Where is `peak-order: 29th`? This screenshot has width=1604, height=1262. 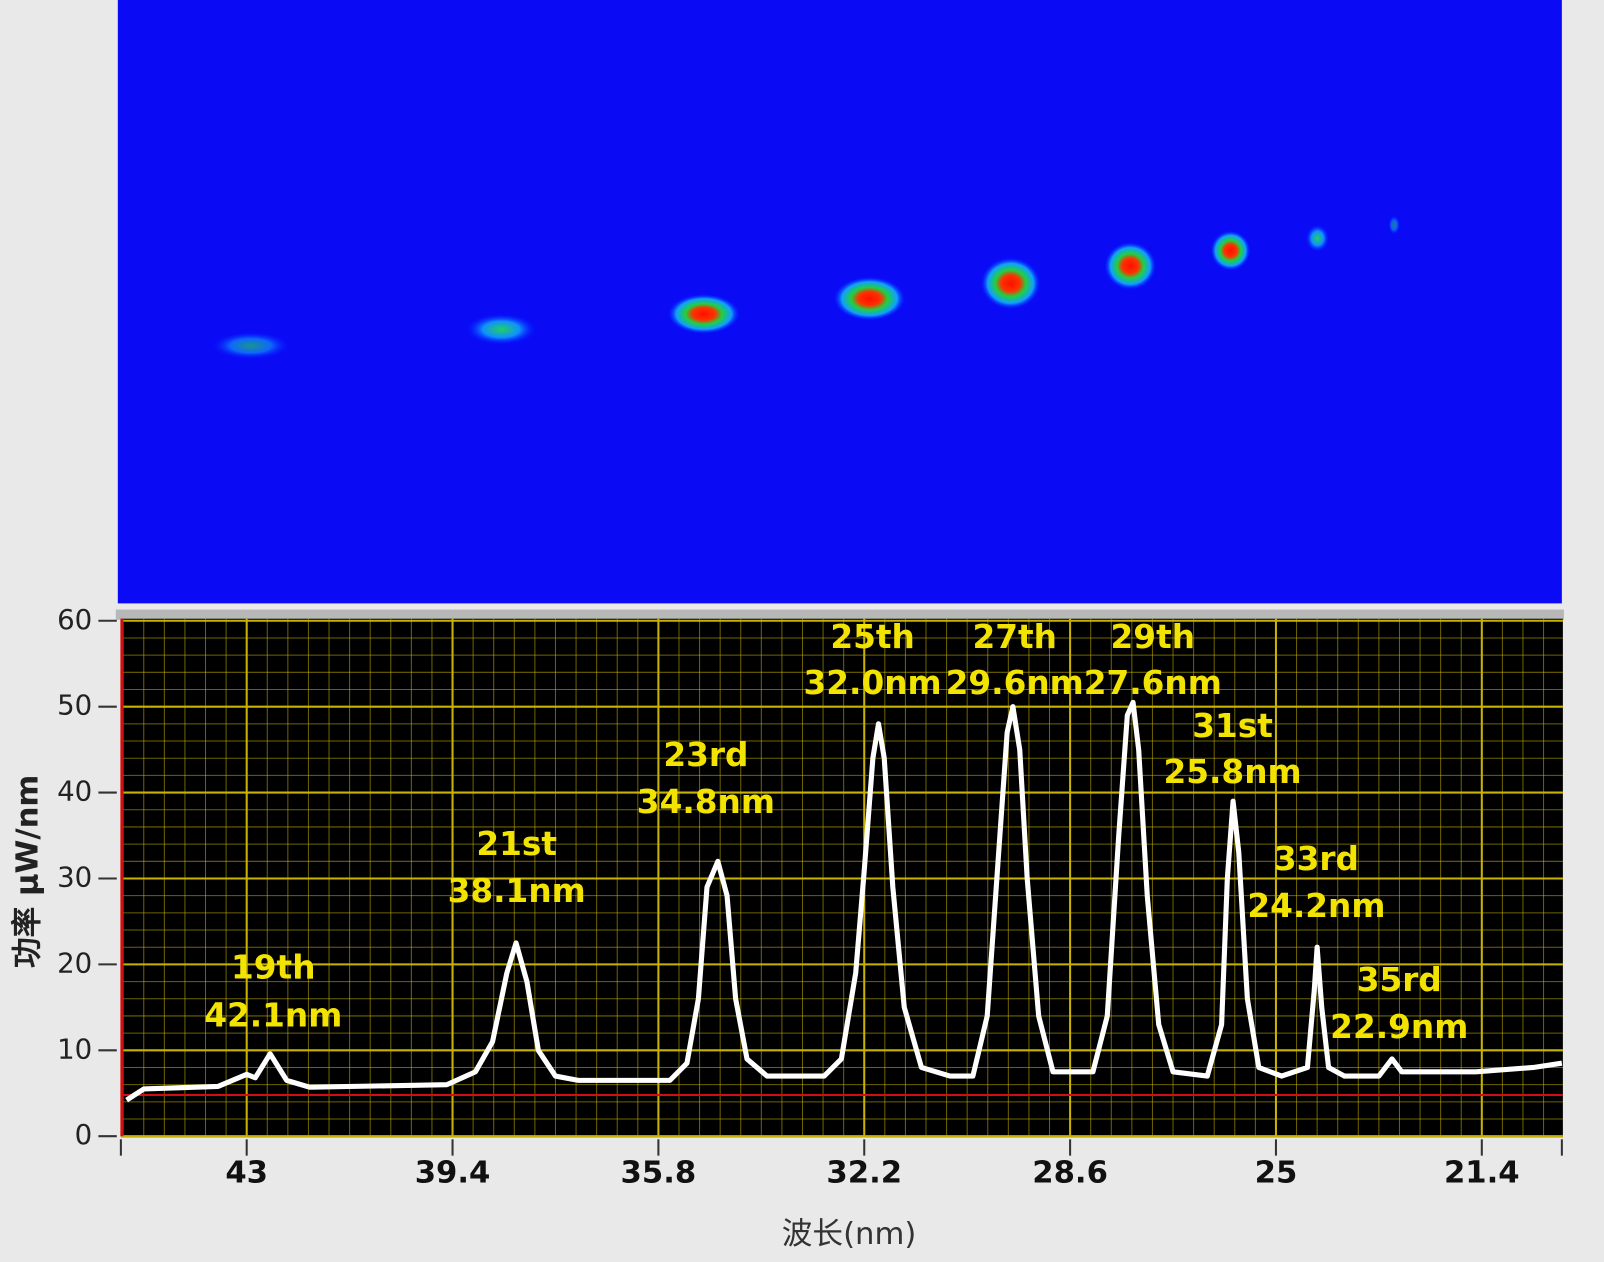 peak-order: 29th is located at coordinates (1153, 637).